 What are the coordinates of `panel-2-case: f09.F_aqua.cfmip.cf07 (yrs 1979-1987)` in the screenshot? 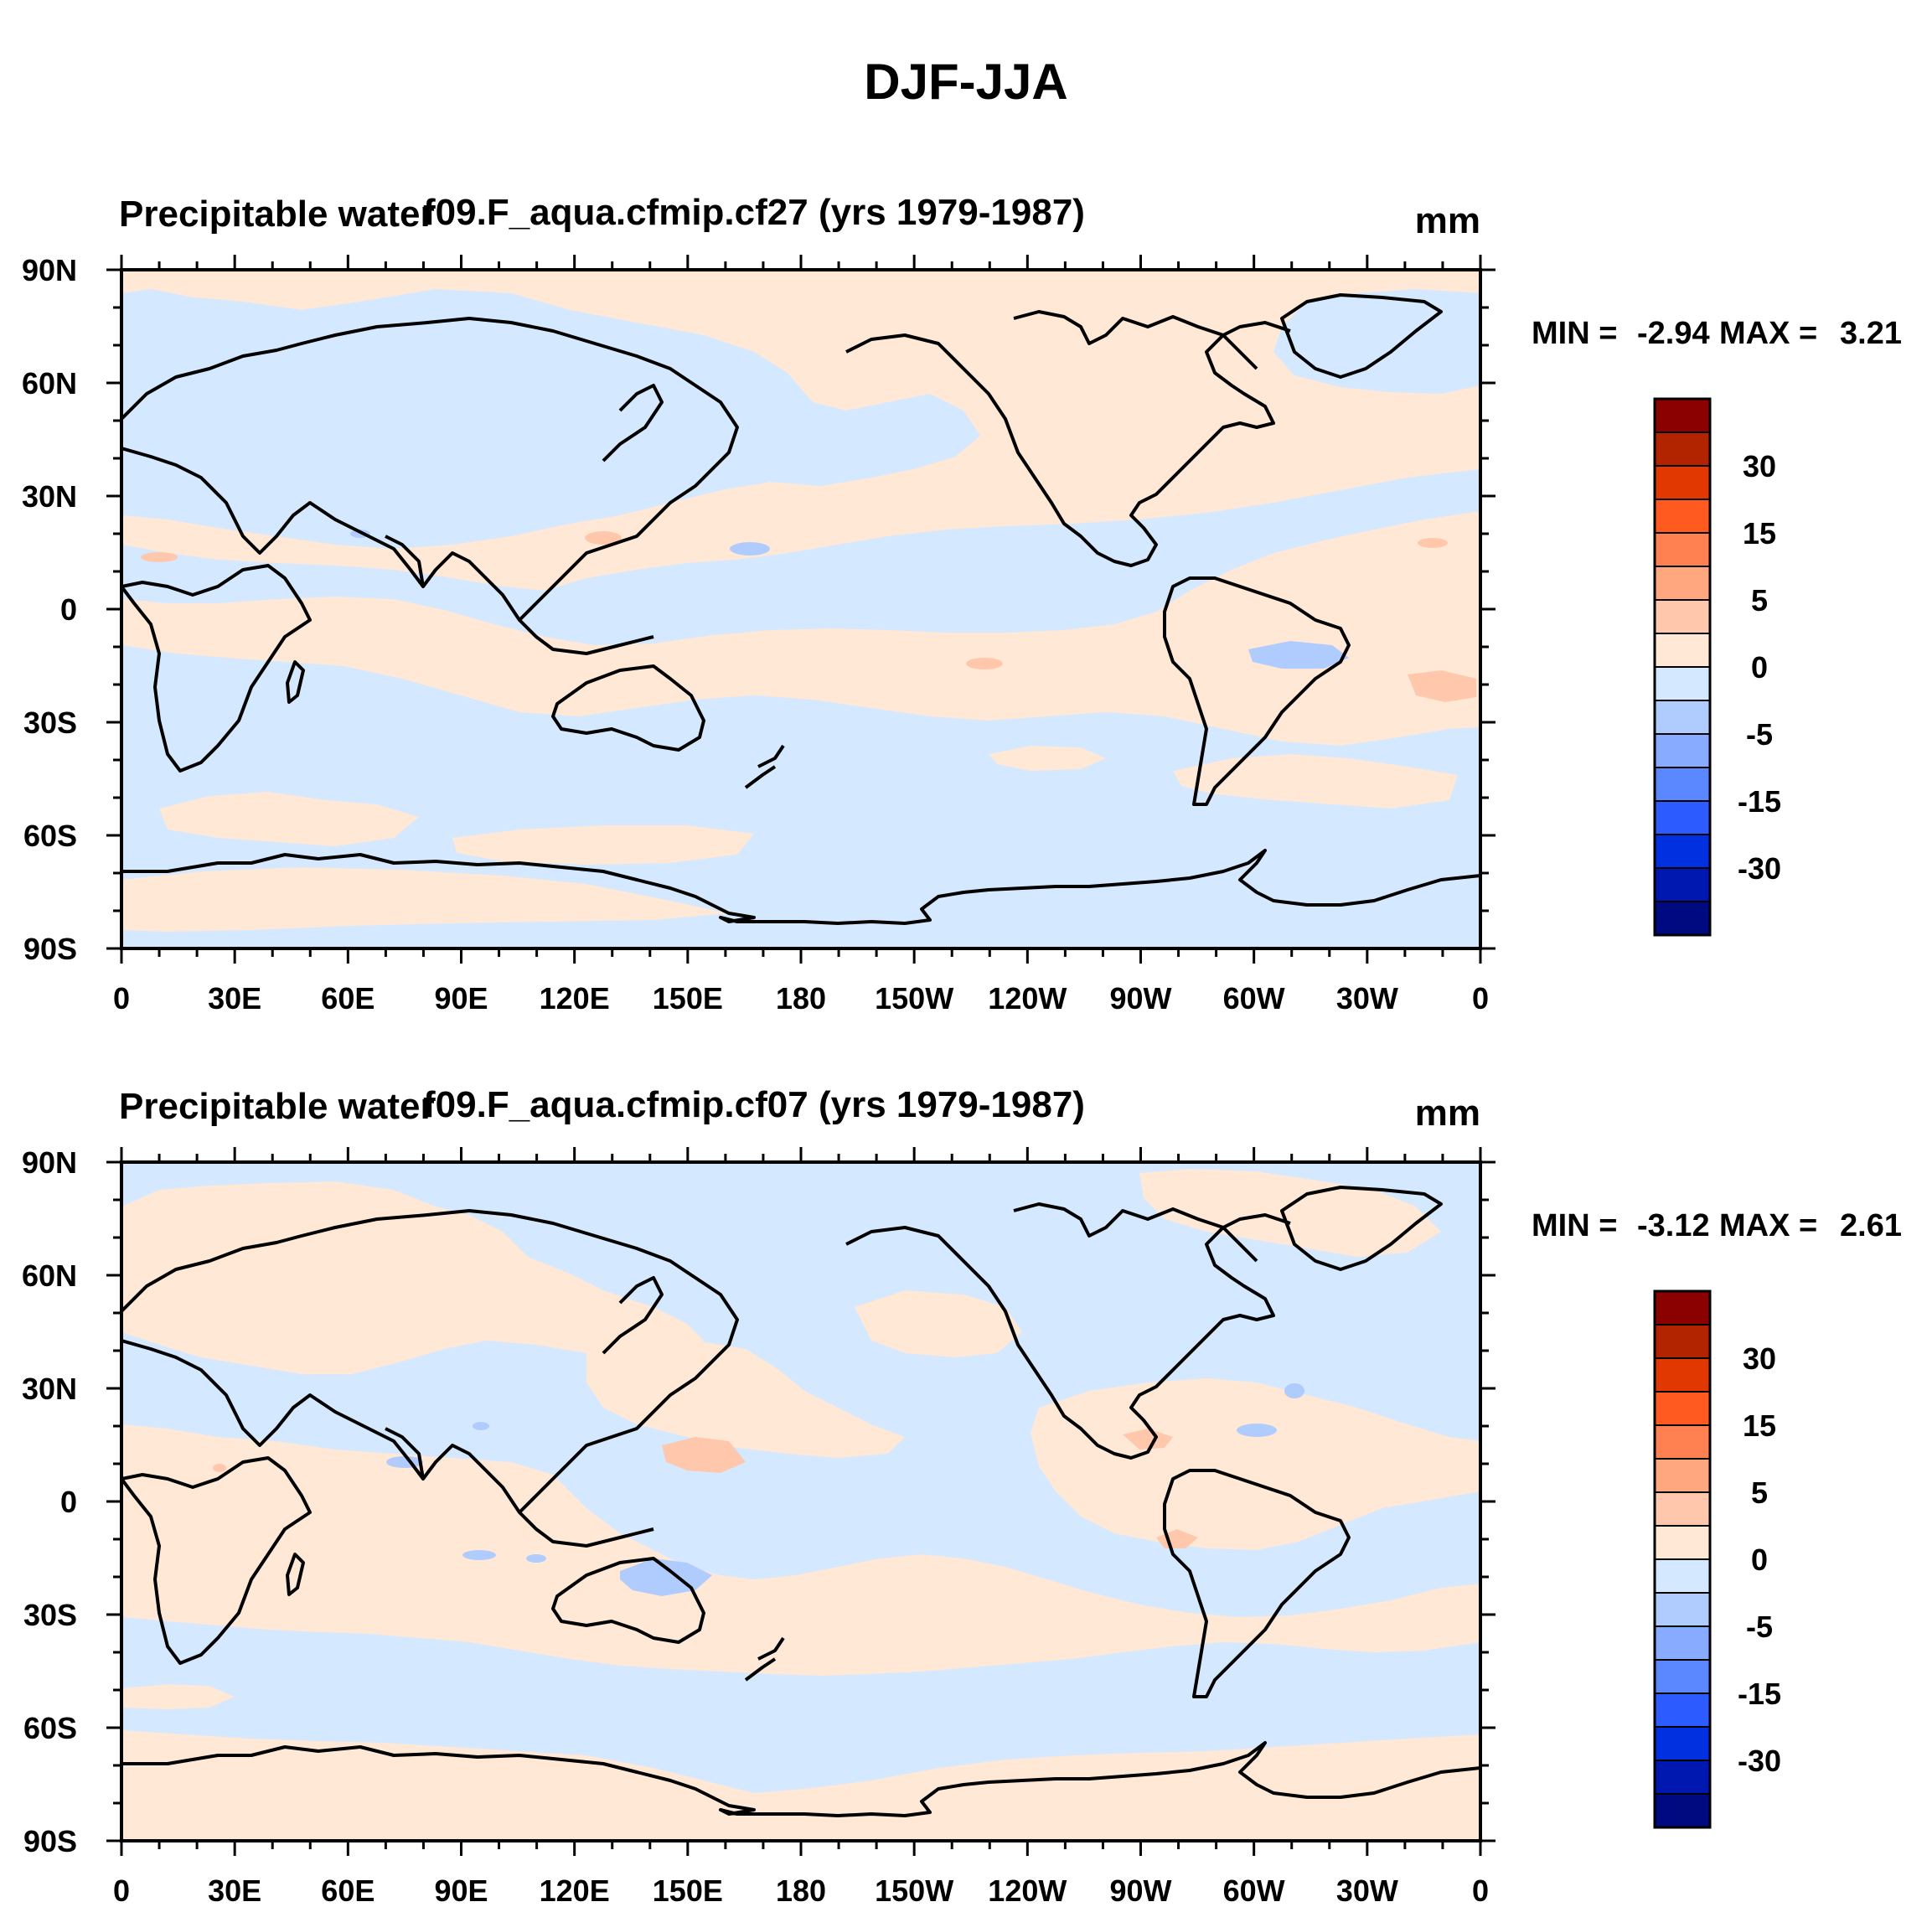 It's located at (754, 1104).